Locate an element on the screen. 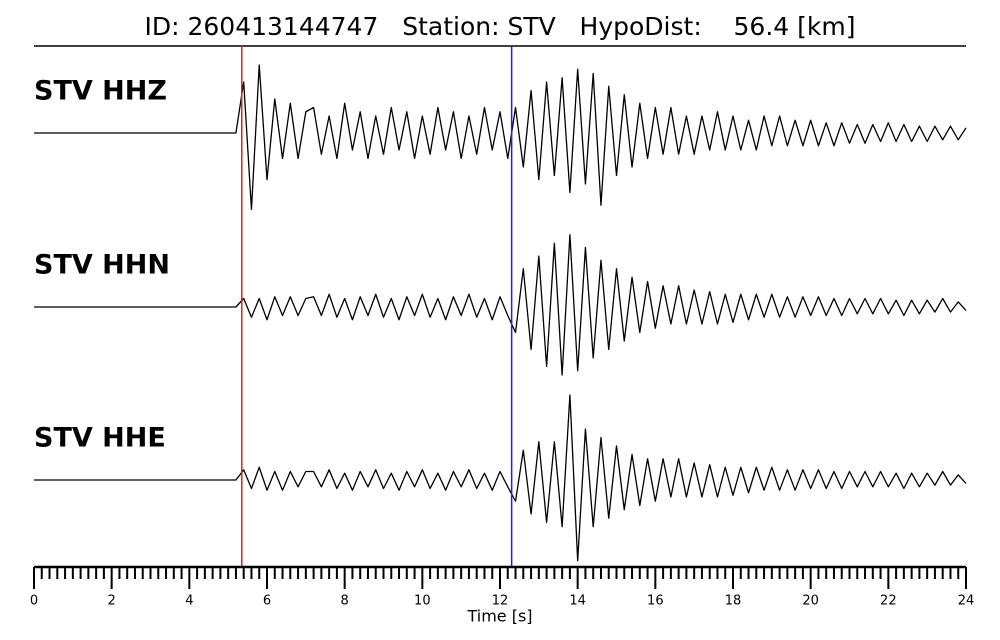 The image size is (1000, 640). trace-label: STV HHZ is located at coordinates (100, 91).